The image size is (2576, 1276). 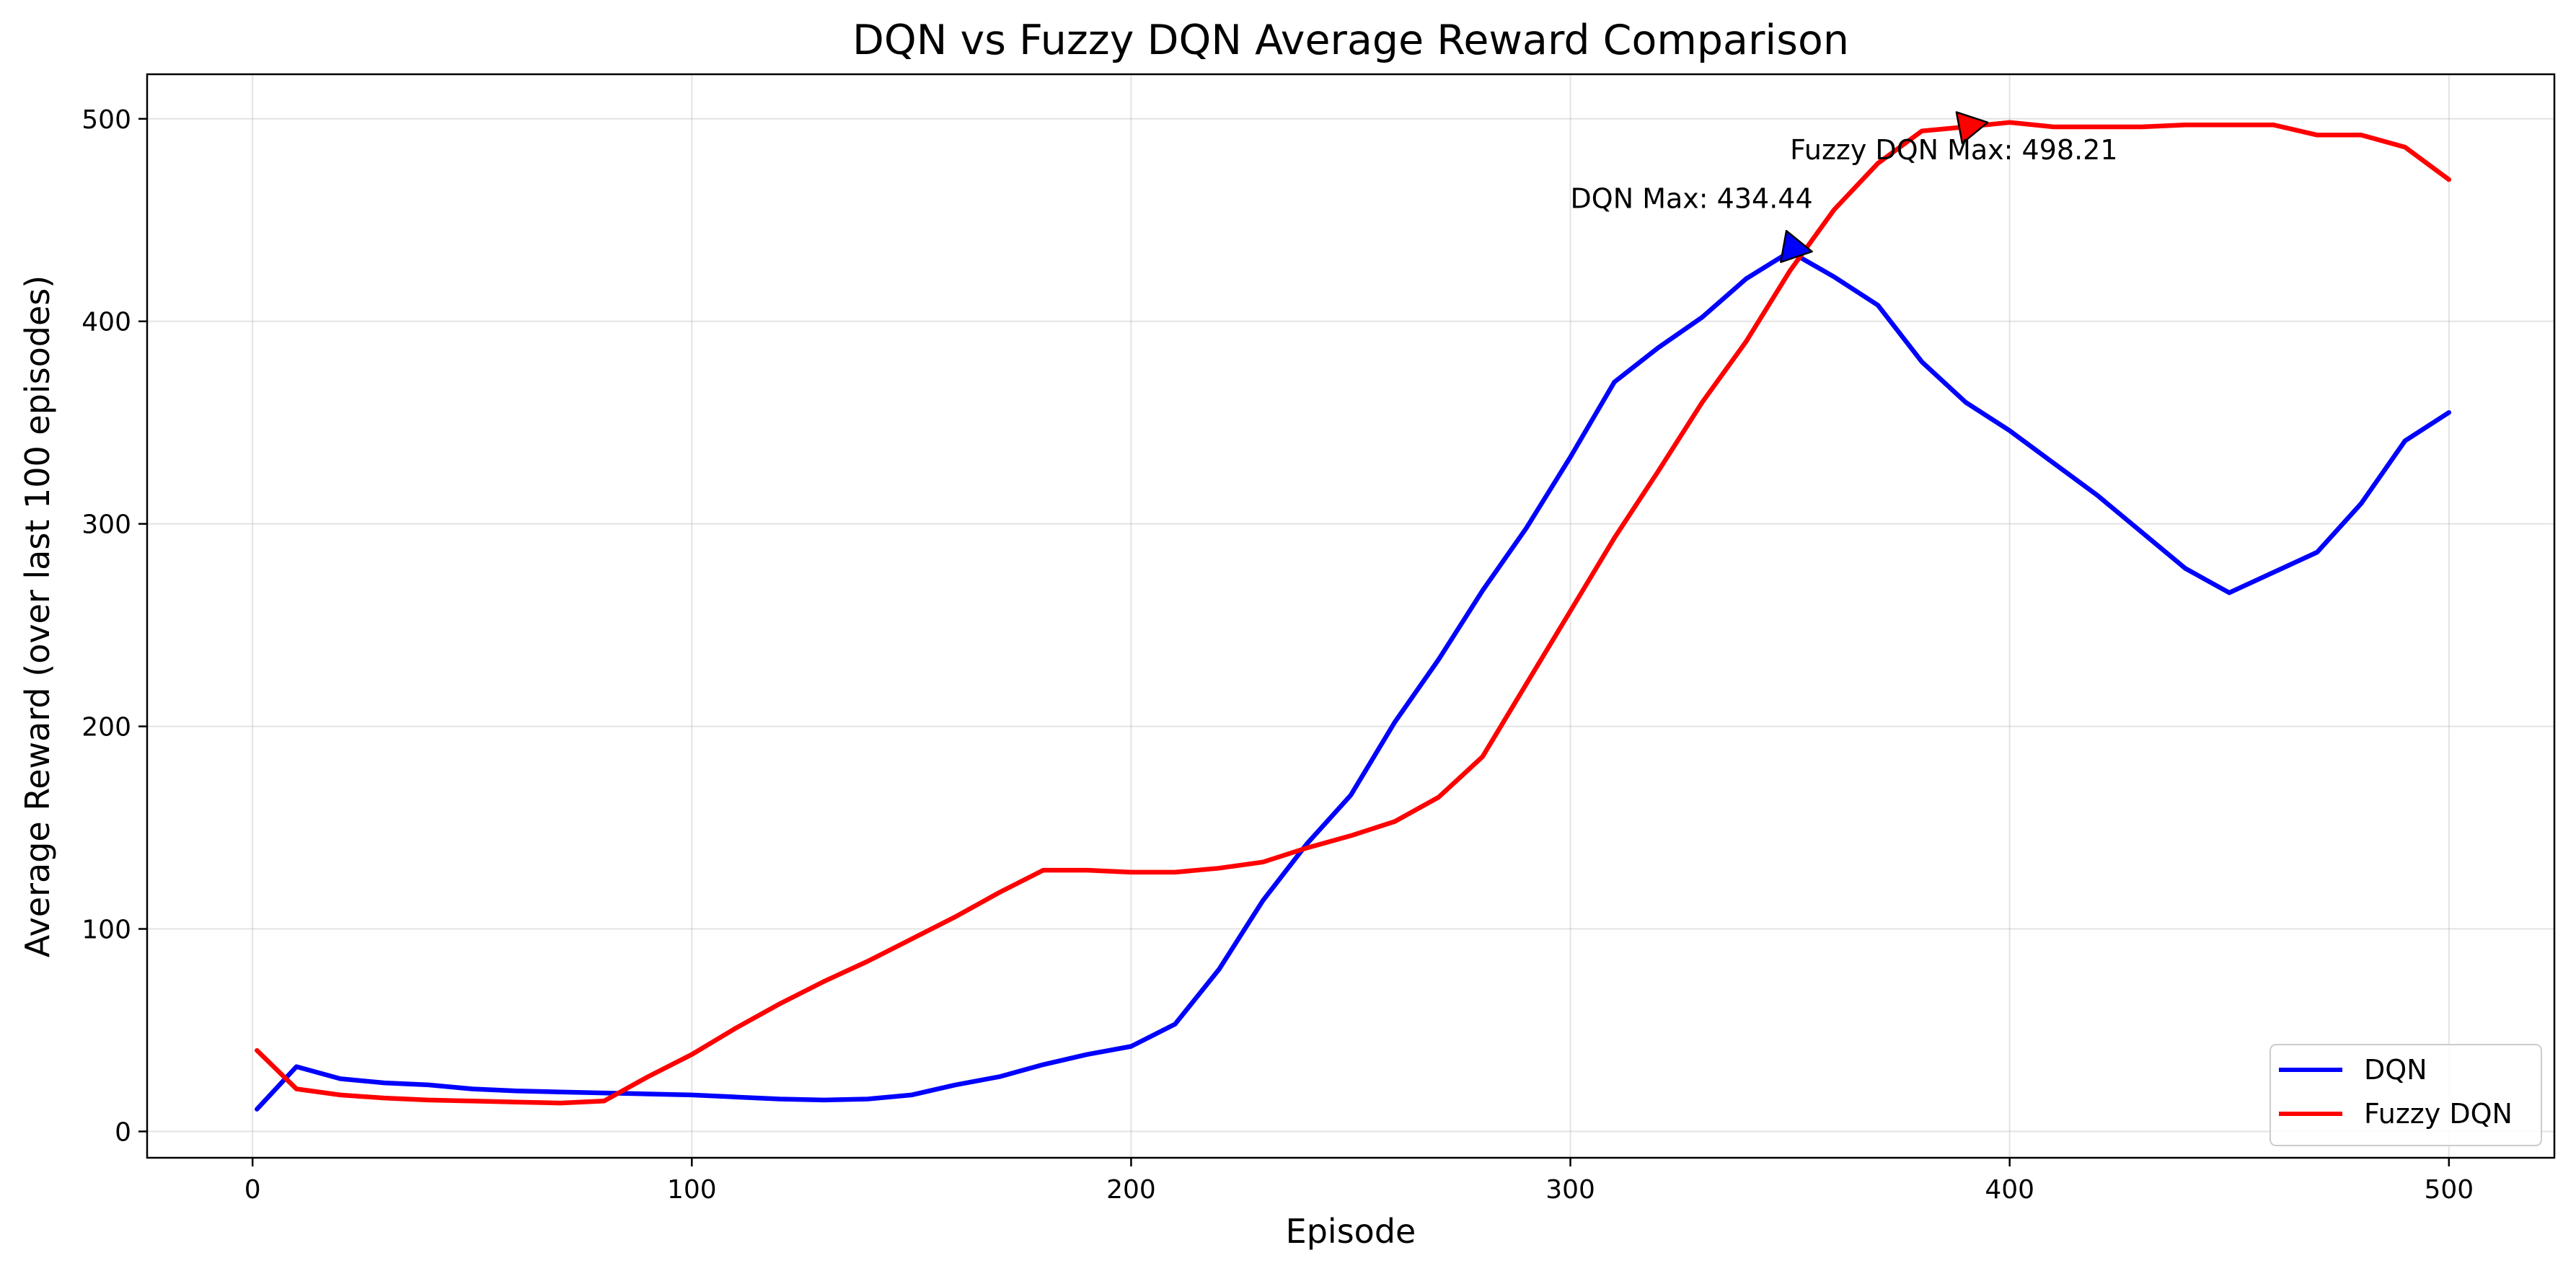 I want to click on y-tick-label: 500, so click(x=106, y=120).